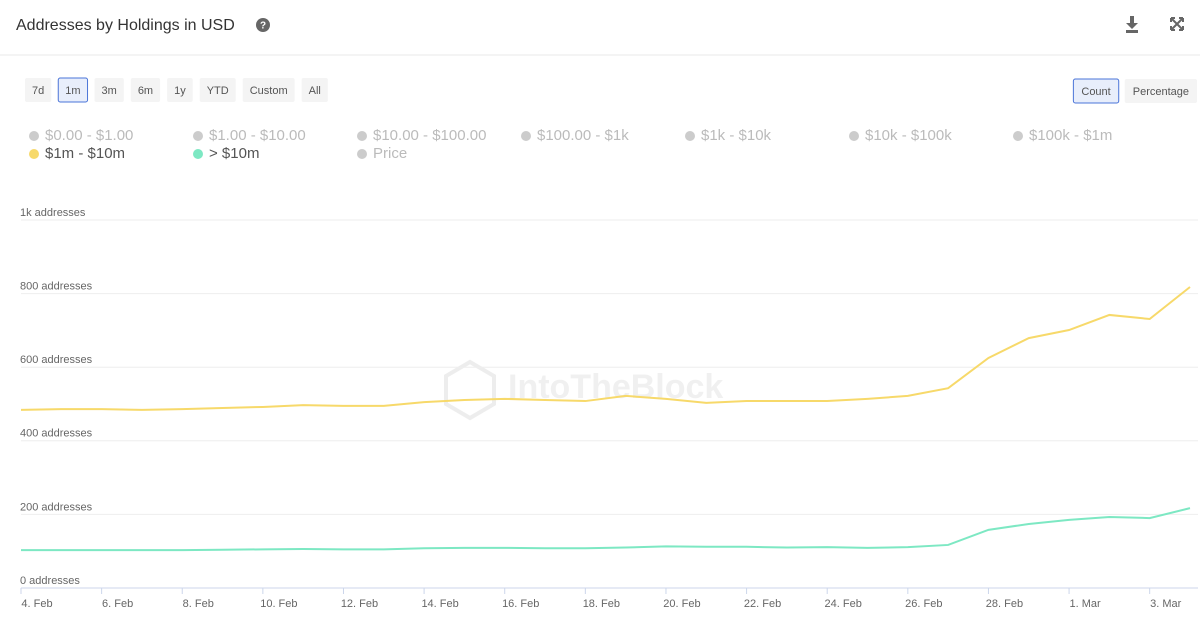 Image resolution: width=1200 pixels, height=629 pixels. I want to click on button-label: 7d, so click(38, 91).